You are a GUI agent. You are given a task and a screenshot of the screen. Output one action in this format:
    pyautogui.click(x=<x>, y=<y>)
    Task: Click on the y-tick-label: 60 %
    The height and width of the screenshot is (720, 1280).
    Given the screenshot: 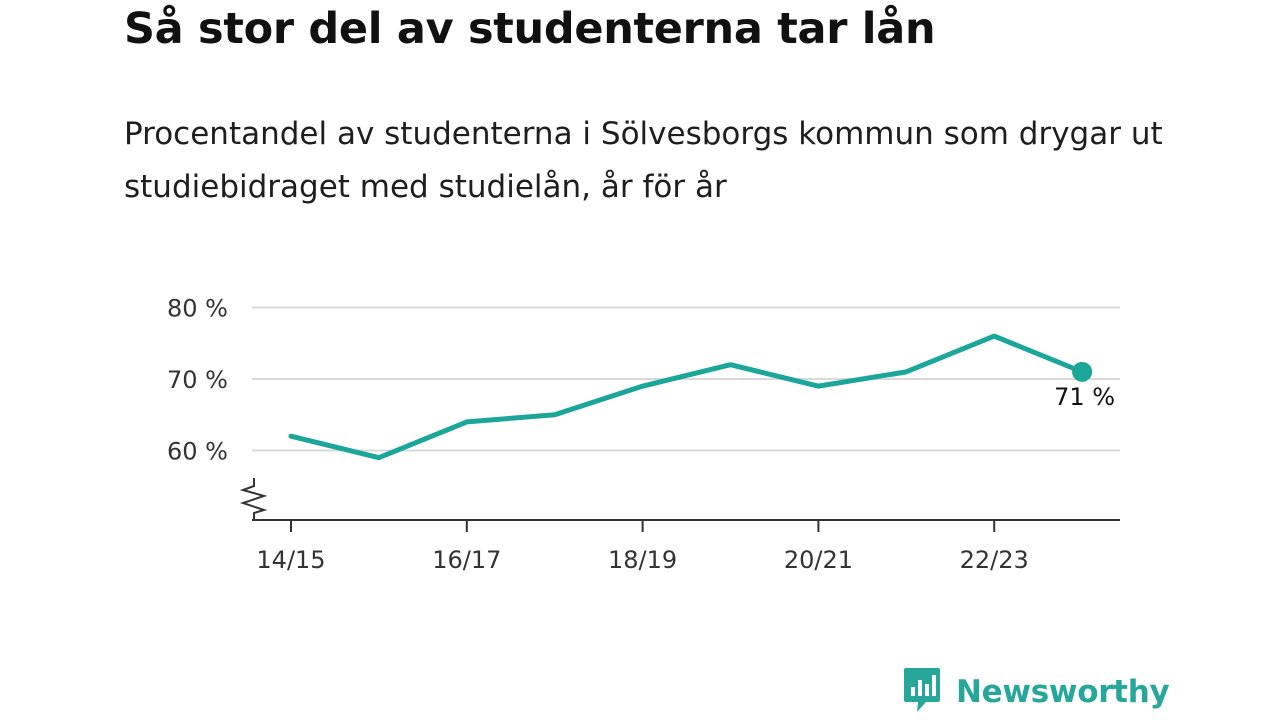 What is the action you would take?
    pyautogui.click(x=197, y=452)
    